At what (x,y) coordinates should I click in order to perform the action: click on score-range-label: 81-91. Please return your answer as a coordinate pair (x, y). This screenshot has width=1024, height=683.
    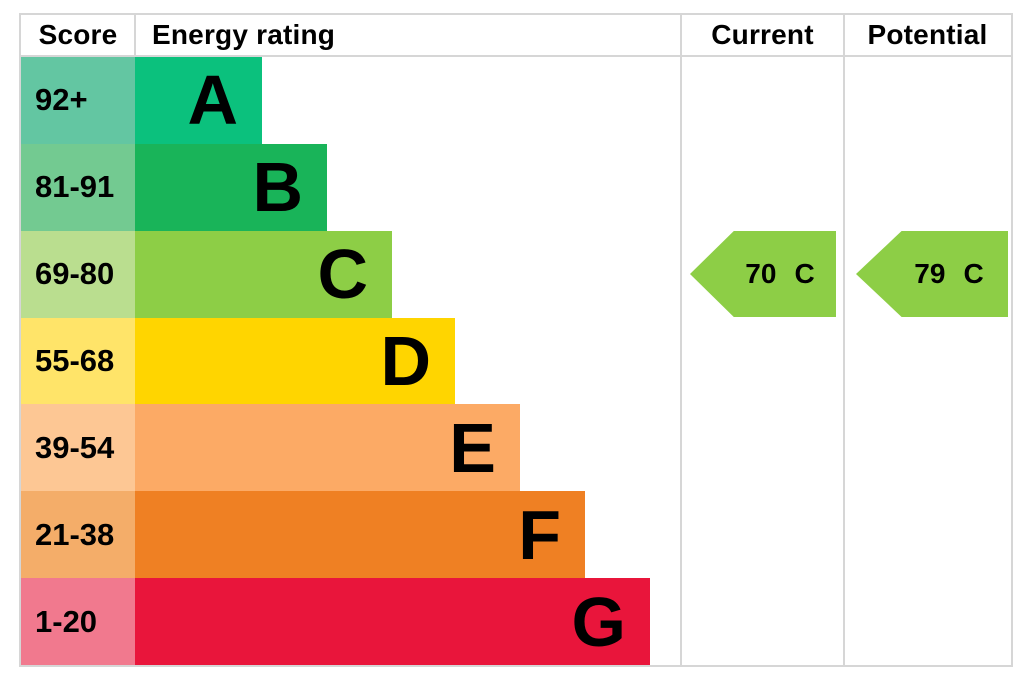
    Looking at the image, I should click on (75, 187).